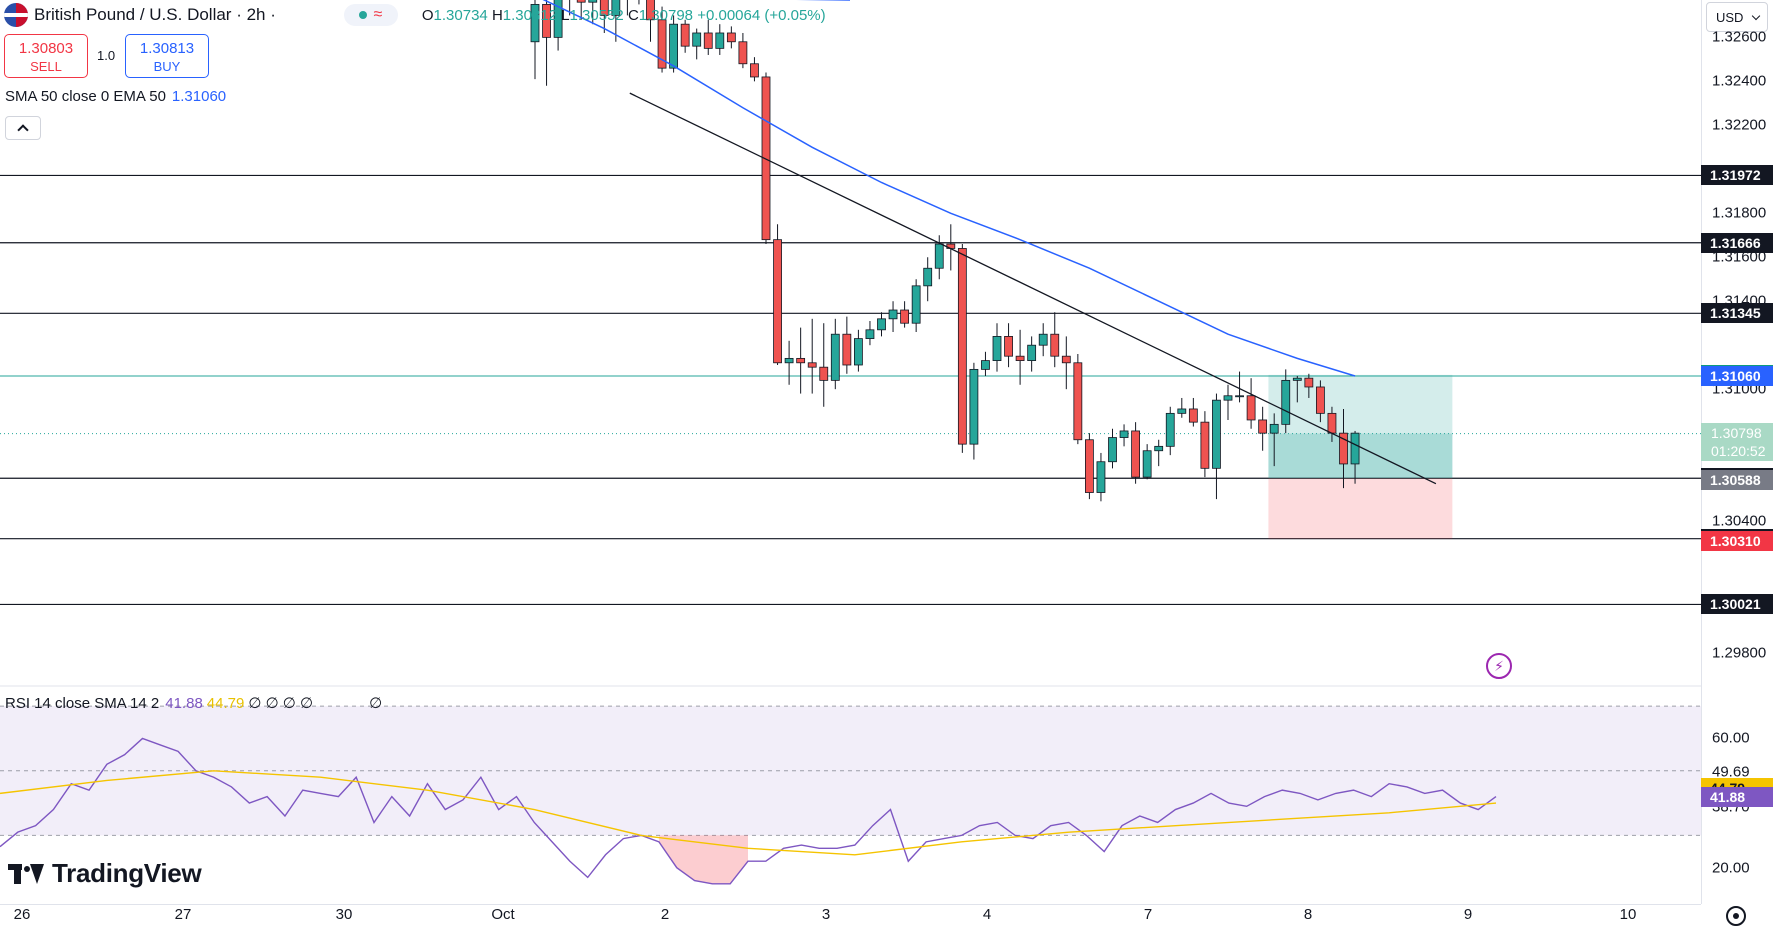  I want to click on ma-legend: SMA 50 close 0 EMA 50 1.31060, so click(116, 96).